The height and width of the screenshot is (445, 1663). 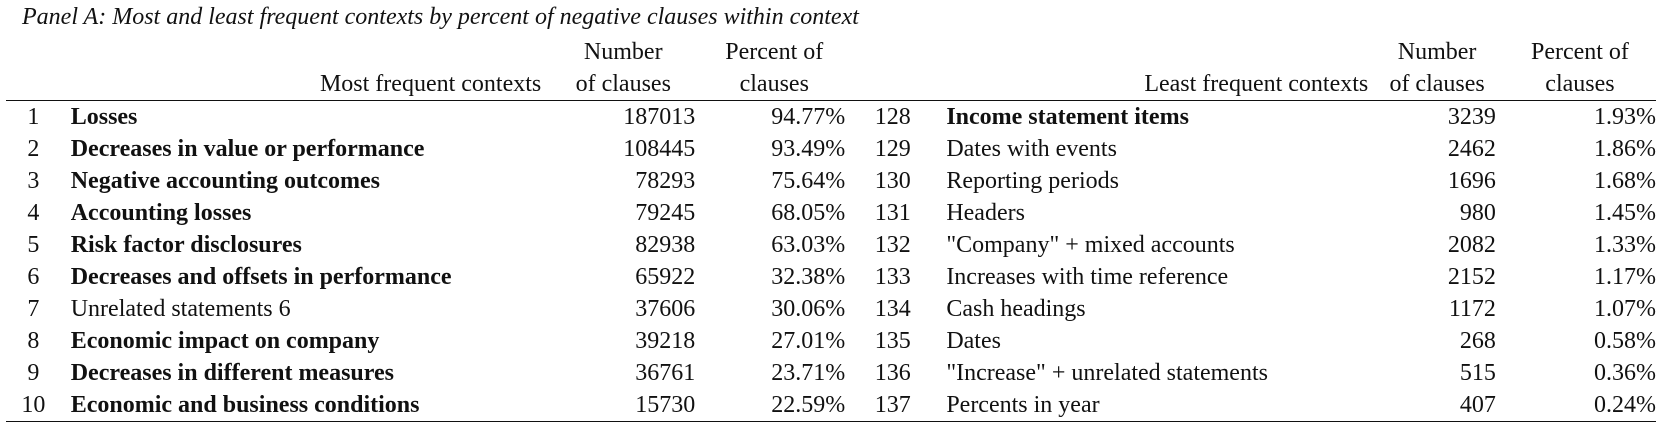 I want to click on rank-least: 134, so click(x=892, y=309).